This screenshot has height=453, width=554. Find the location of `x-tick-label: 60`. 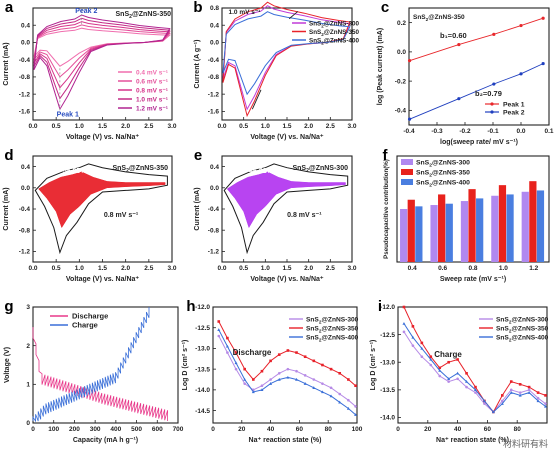

x-tick-label: 60 is located at coordinates (488, 429).